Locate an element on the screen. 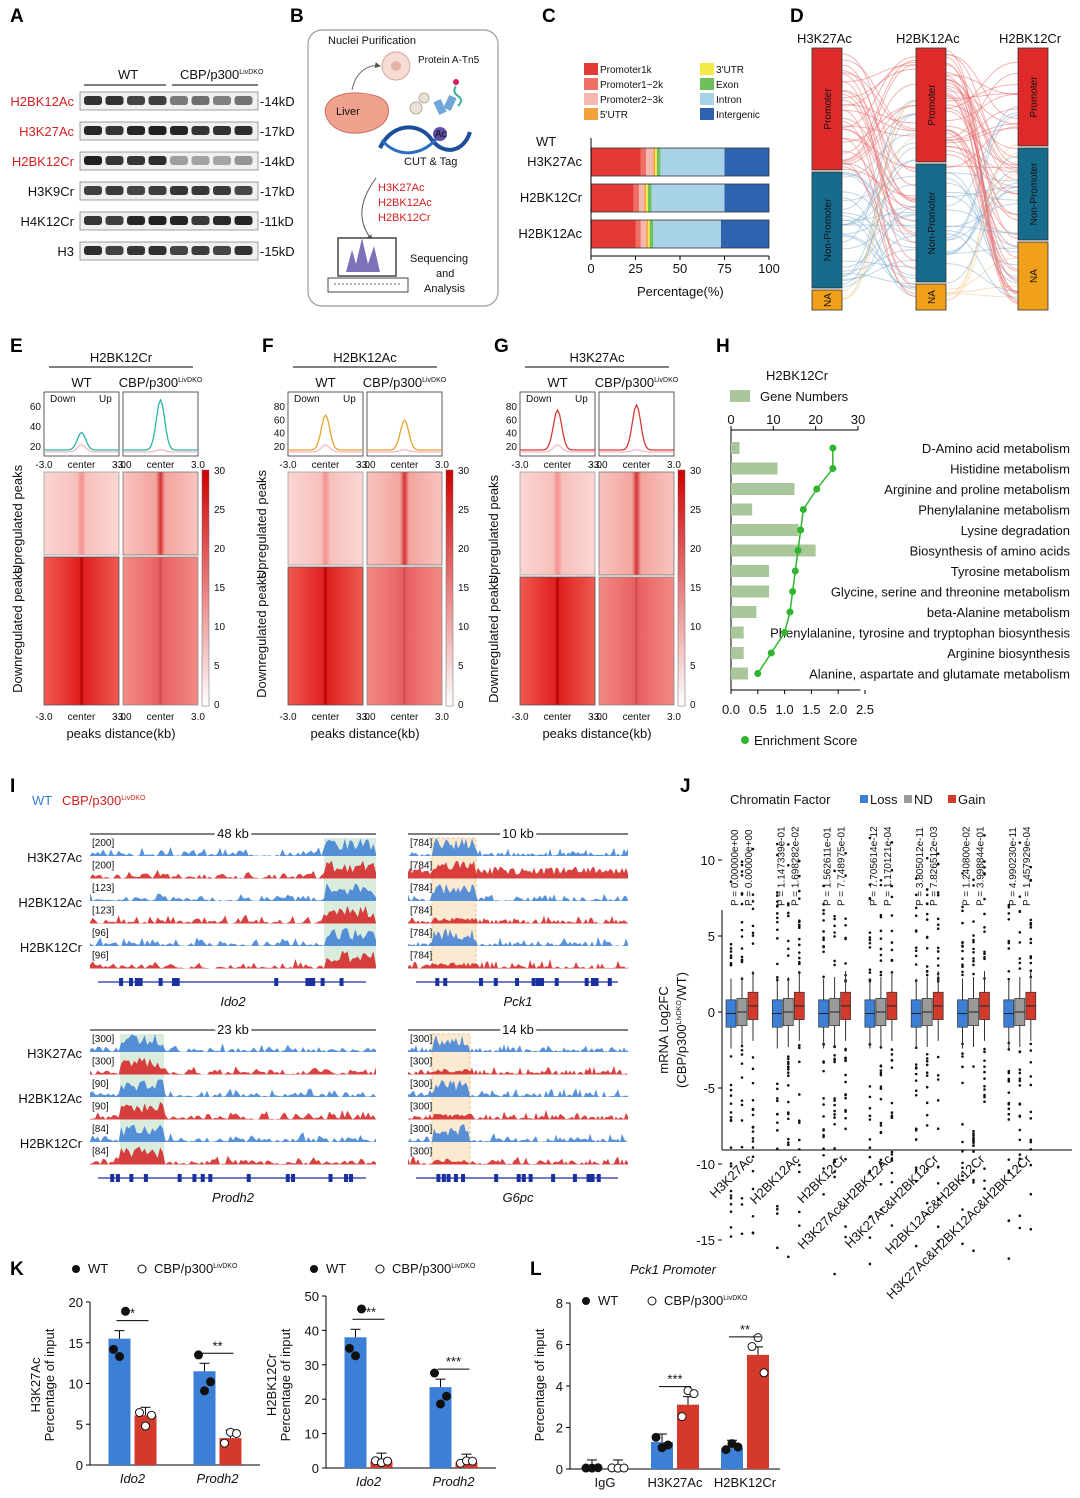 The width and height of the screenshot is (1080, 1498). track-scale: [90] is located at coordinates (100, 1084).